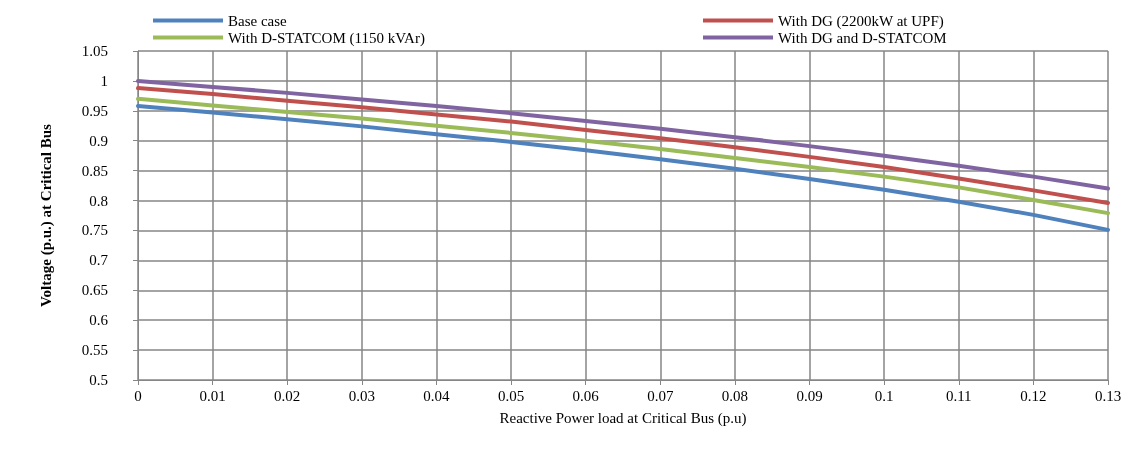 Image resolution: width=1144 pixels, height=457 pixels. What do you see at coordinates (1108, 395) in the screenshot?
I see `x-tick-label: 0.13` at bounding box center [1108, 395].